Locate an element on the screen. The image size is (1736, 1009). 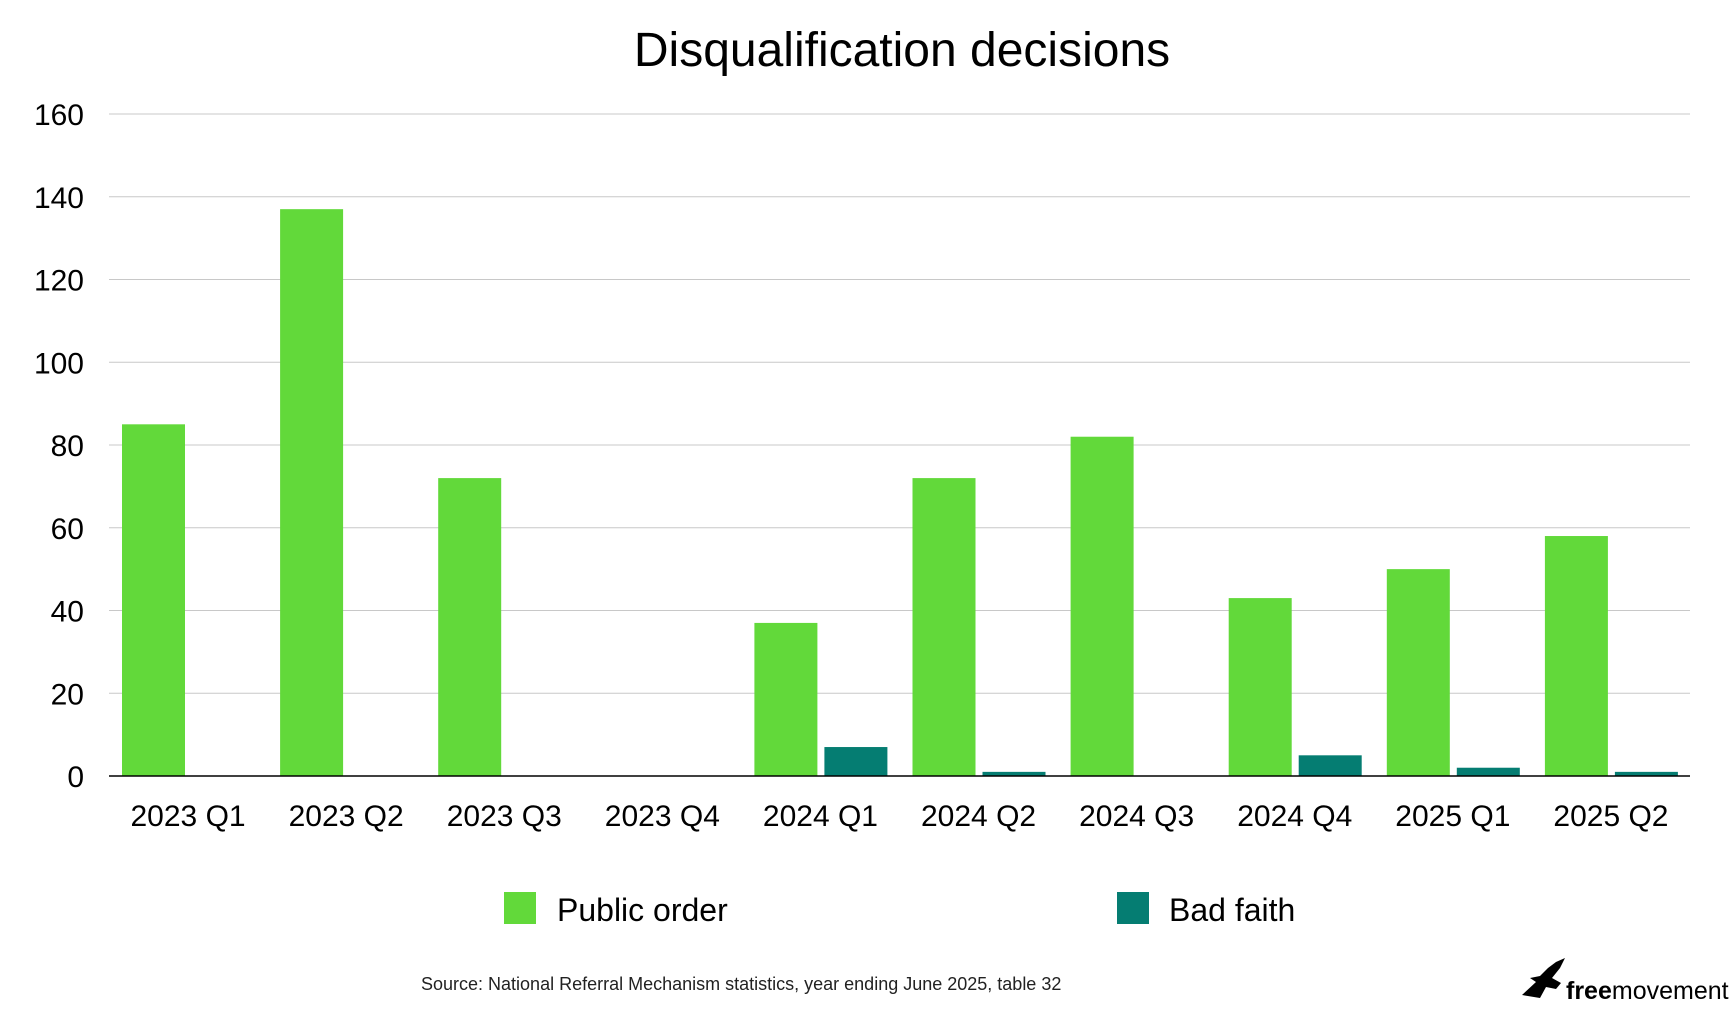
chart-title: Disqualification decisions is located at coordinates (902, 50).